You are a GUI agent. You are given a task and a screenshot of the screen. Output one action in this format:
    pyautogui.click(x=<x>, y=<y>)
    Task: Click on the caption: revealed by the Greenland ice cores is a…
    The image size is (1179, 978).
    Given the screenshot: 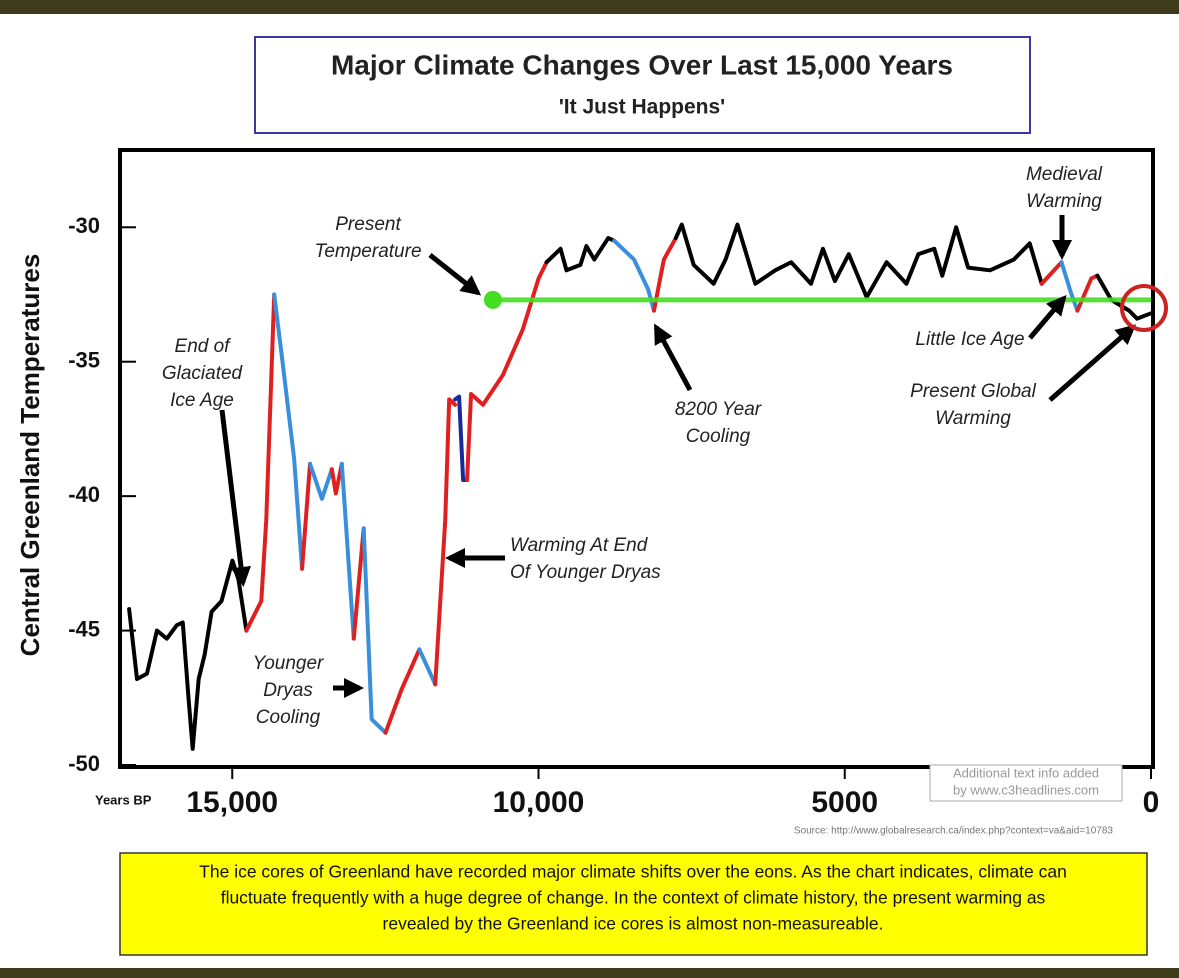 What is the action you would take?
    pyautogui.click(x=633, y=924)
    